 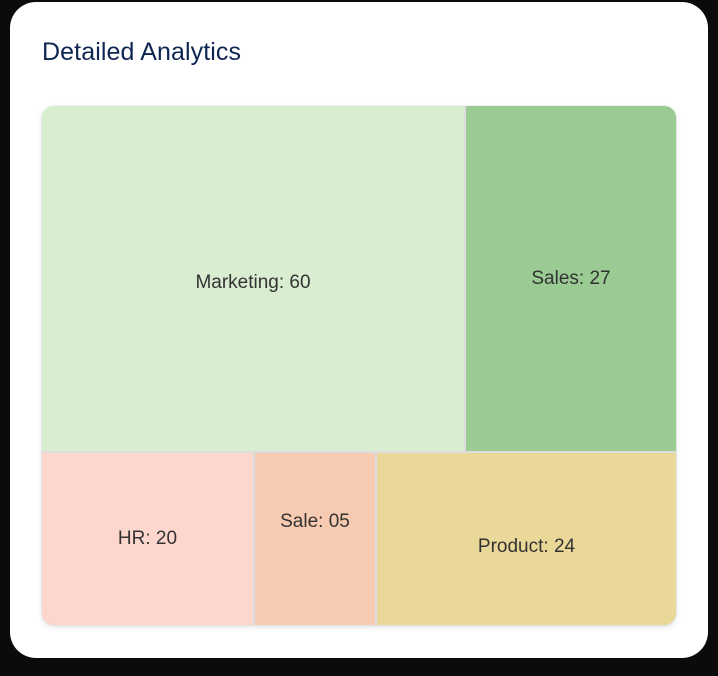 I want to click on cell-label: Sales: 27, so click(x=571, y=278).